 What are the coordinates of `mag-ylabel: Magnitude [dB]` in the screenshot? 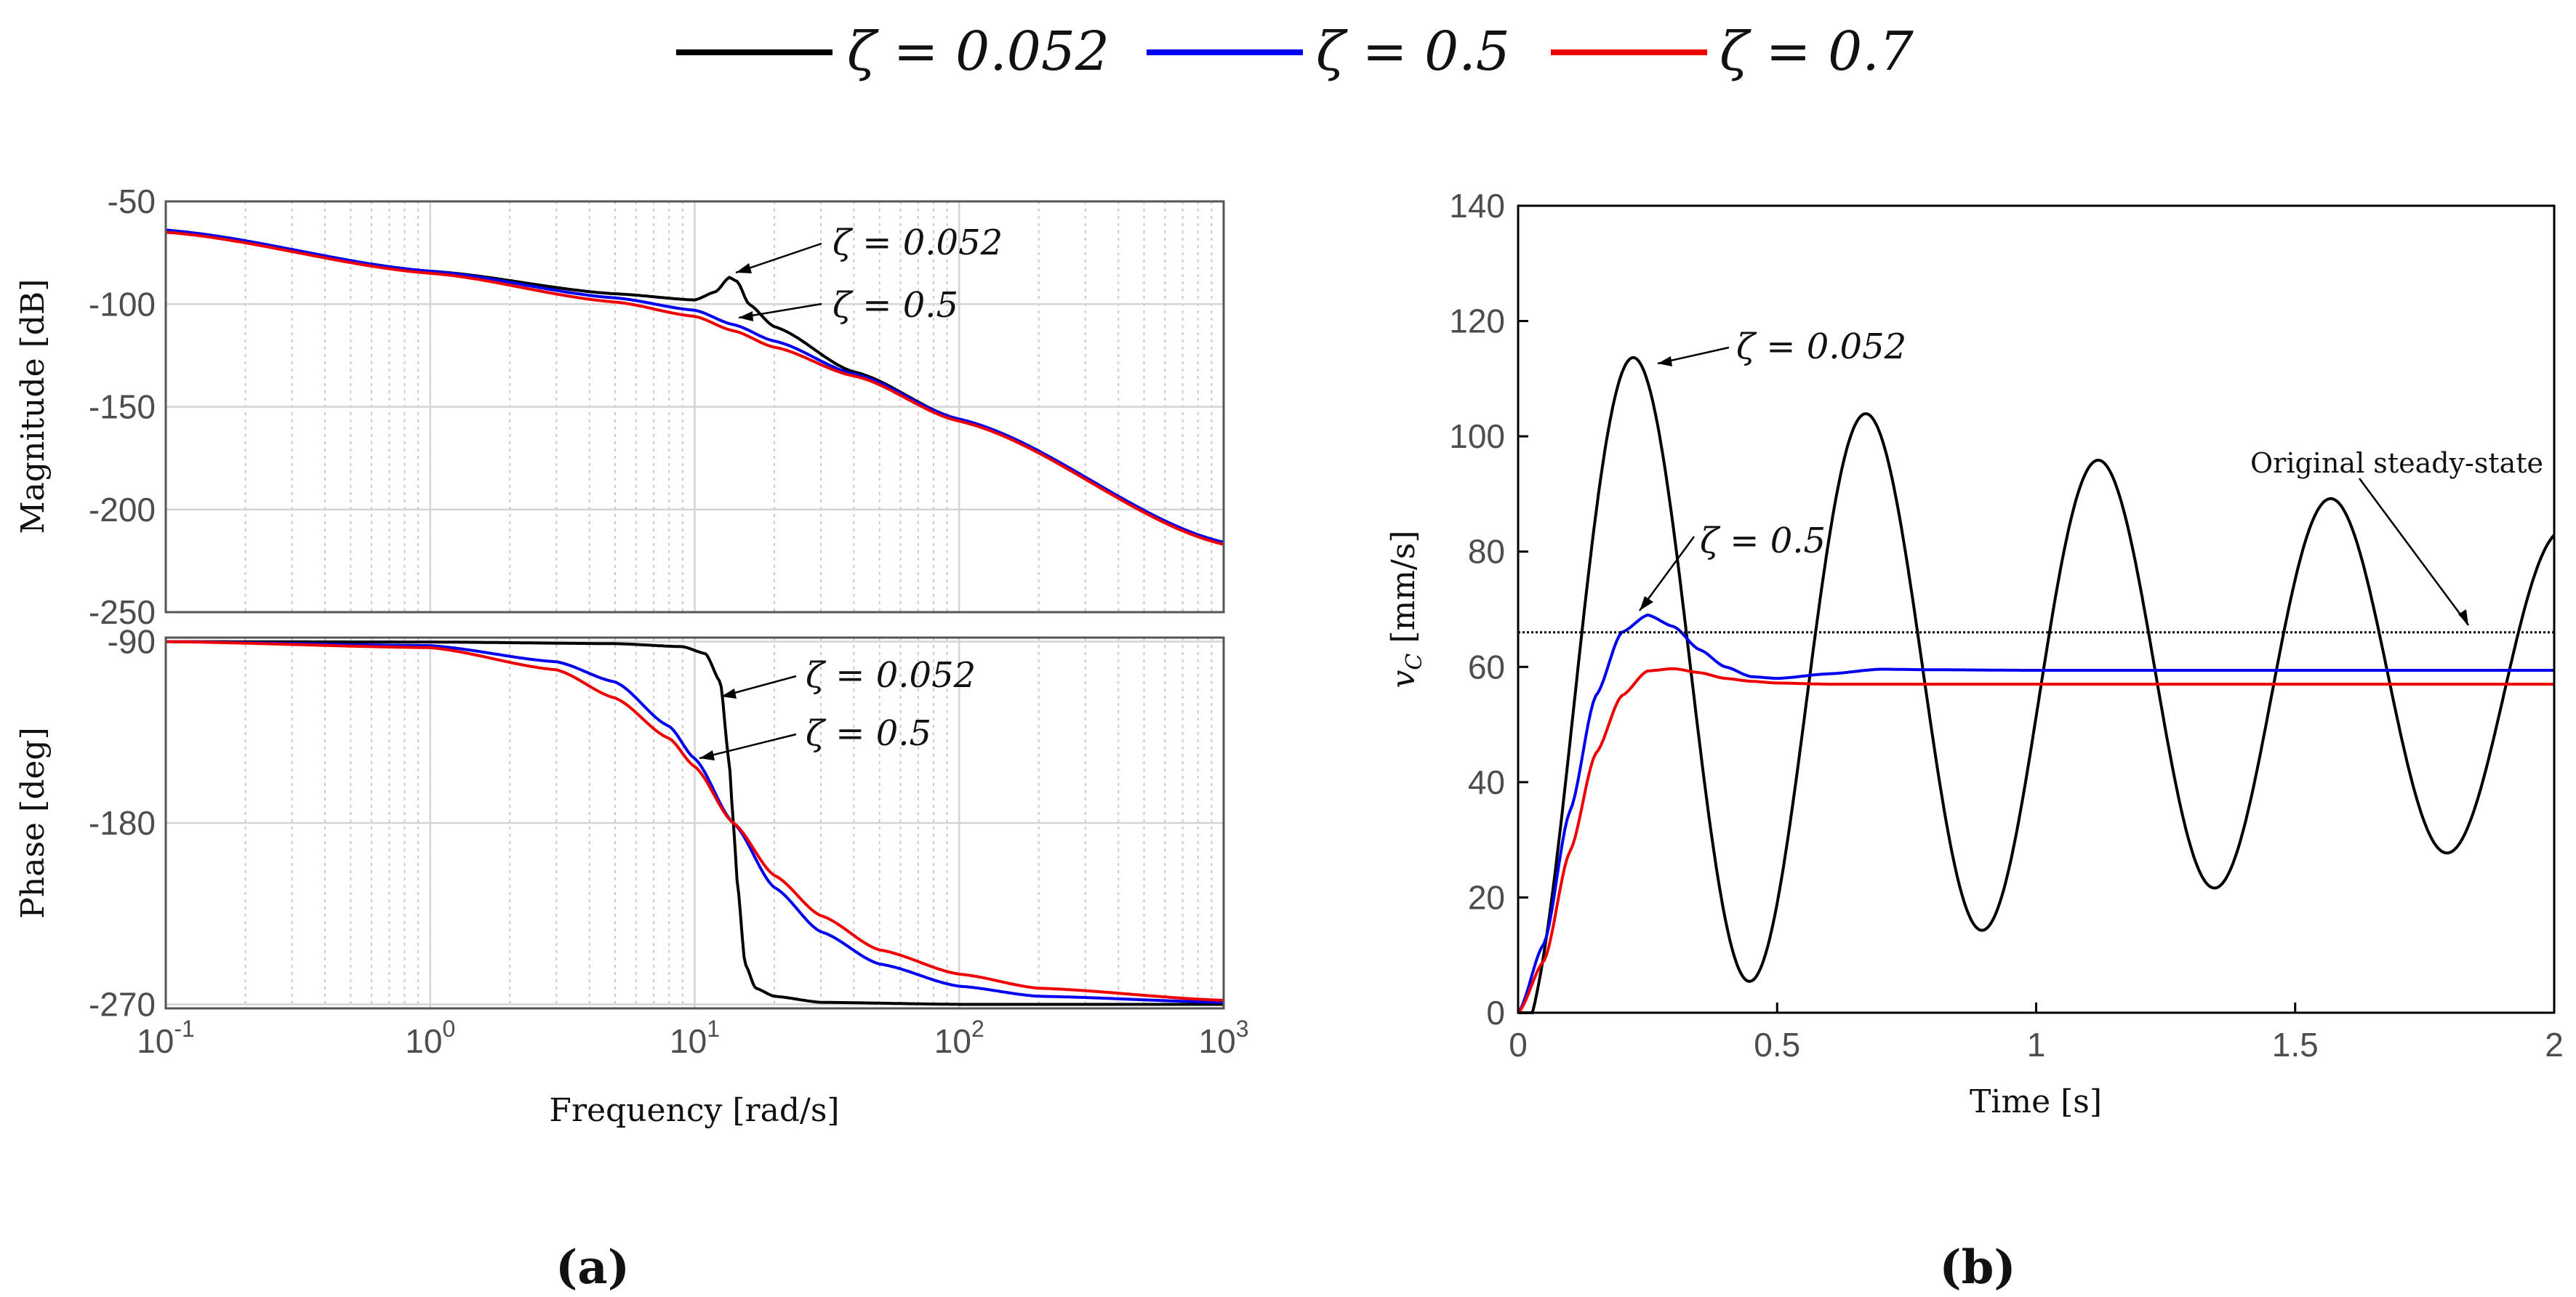 It's located at (34, 406).